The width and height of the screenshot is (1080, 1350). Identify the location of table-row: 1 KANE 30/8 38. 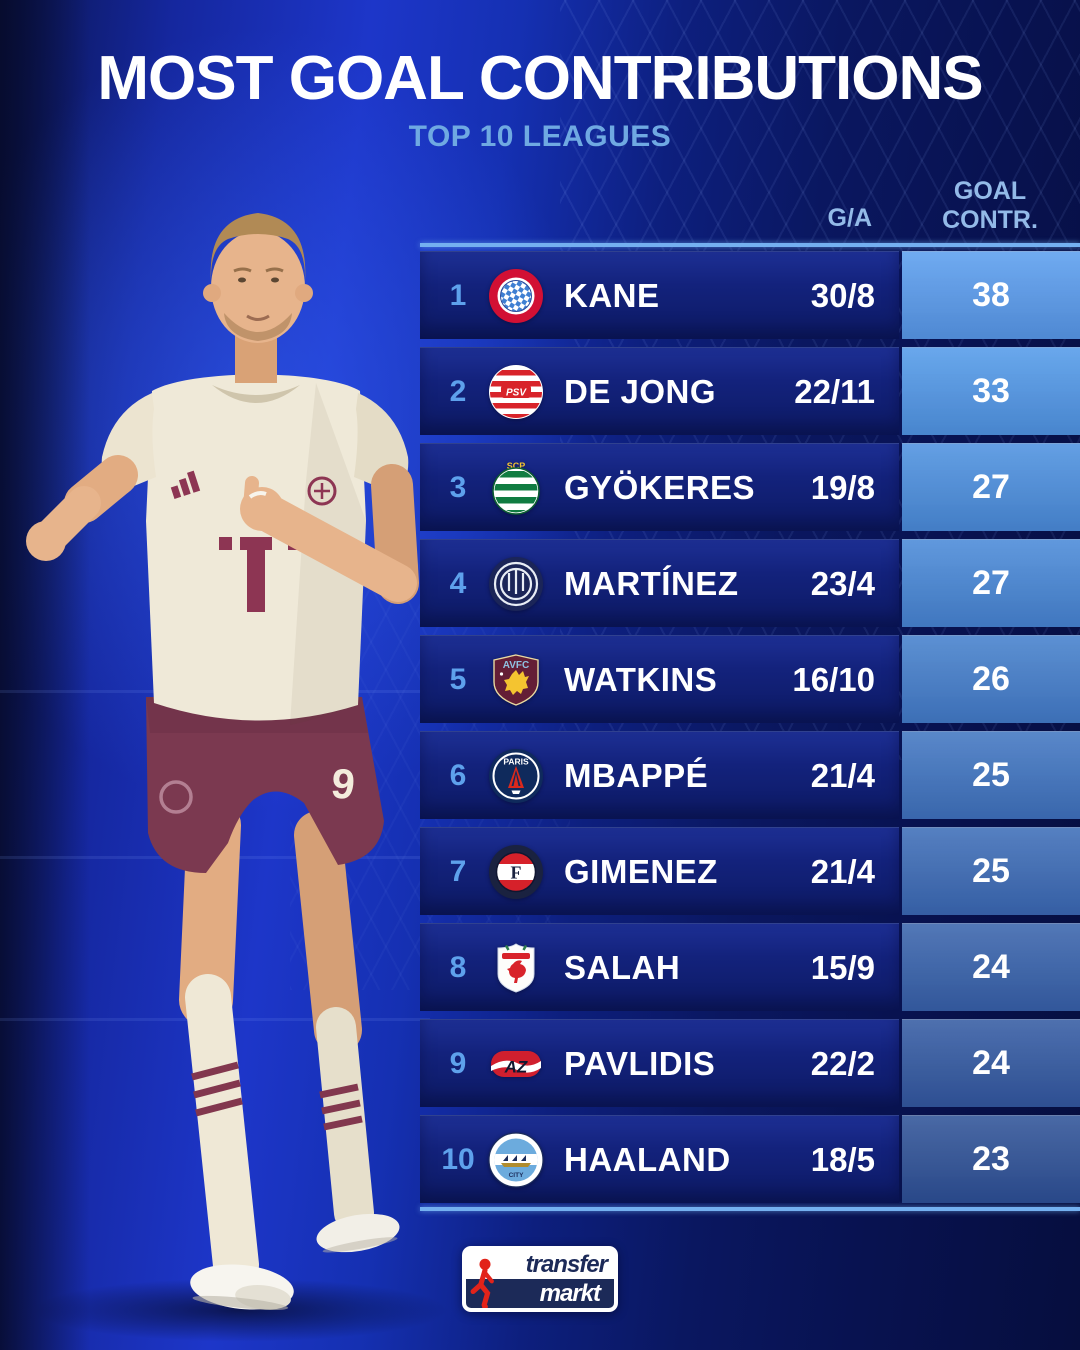
(750, 295).